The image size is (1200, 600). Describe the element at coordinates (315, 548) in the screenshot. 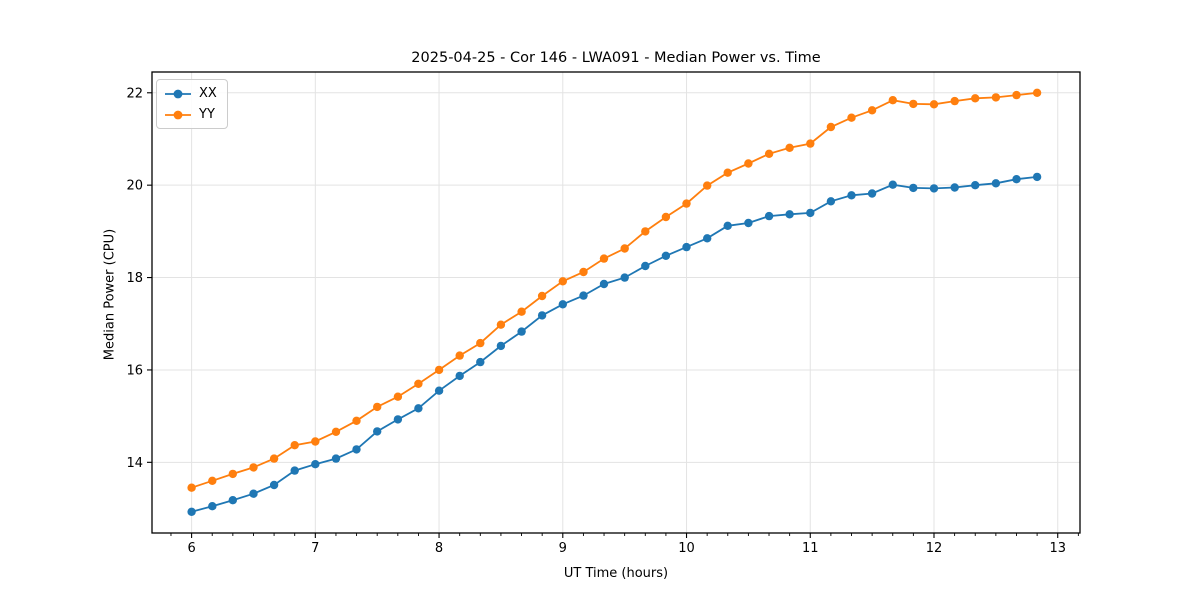

I see `x-tick-label: 7` at that location.